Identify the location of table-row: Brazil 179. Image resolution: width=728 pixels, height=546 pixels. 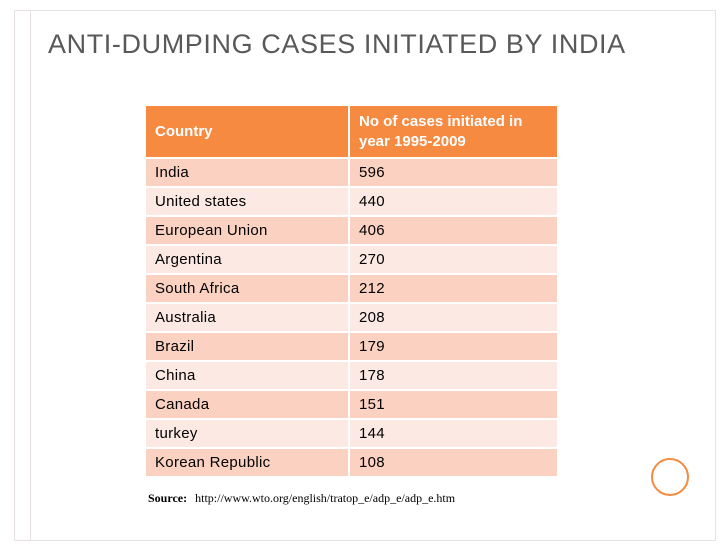
(351, 347).